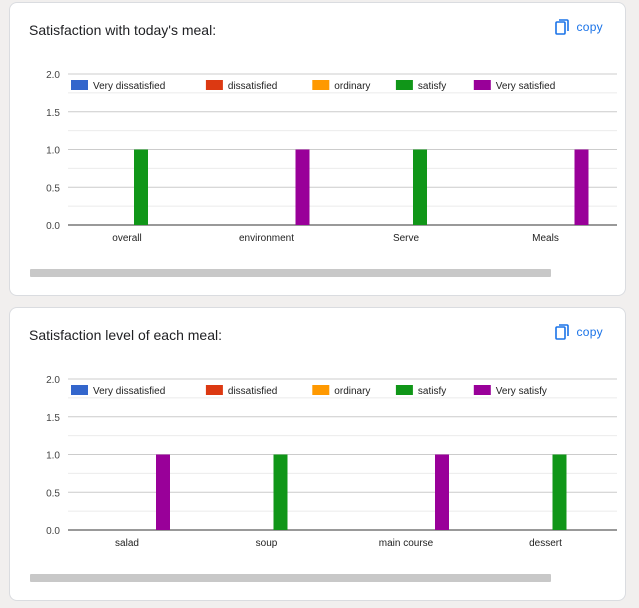  I want to click on x-tick-label: soup, so click(267, 543).